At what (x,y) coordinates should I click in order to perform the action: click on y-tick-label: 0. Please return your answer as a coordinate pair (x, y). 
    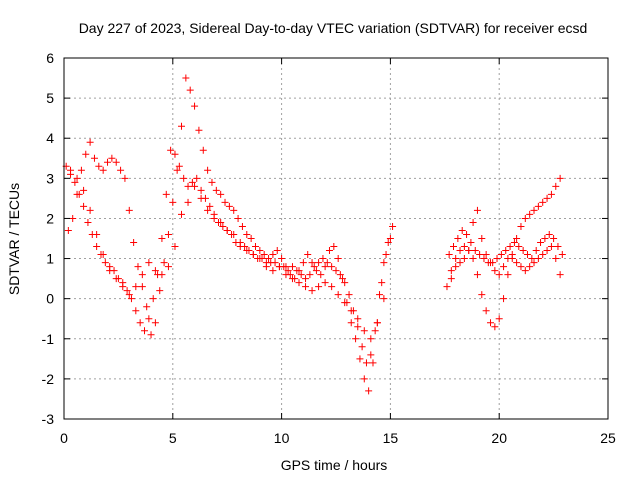
    Looking at the image, I should click on (50, 299).